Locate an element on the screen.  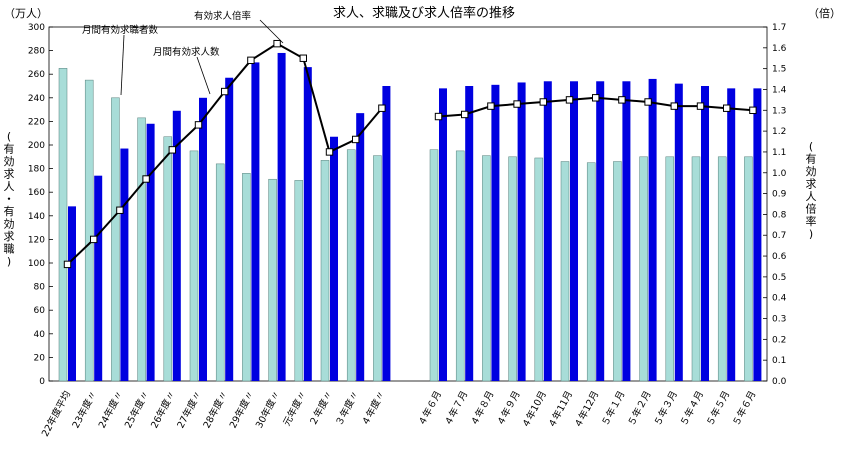
x-tick-label: ５年６月 is located at coordinates (744, 408).